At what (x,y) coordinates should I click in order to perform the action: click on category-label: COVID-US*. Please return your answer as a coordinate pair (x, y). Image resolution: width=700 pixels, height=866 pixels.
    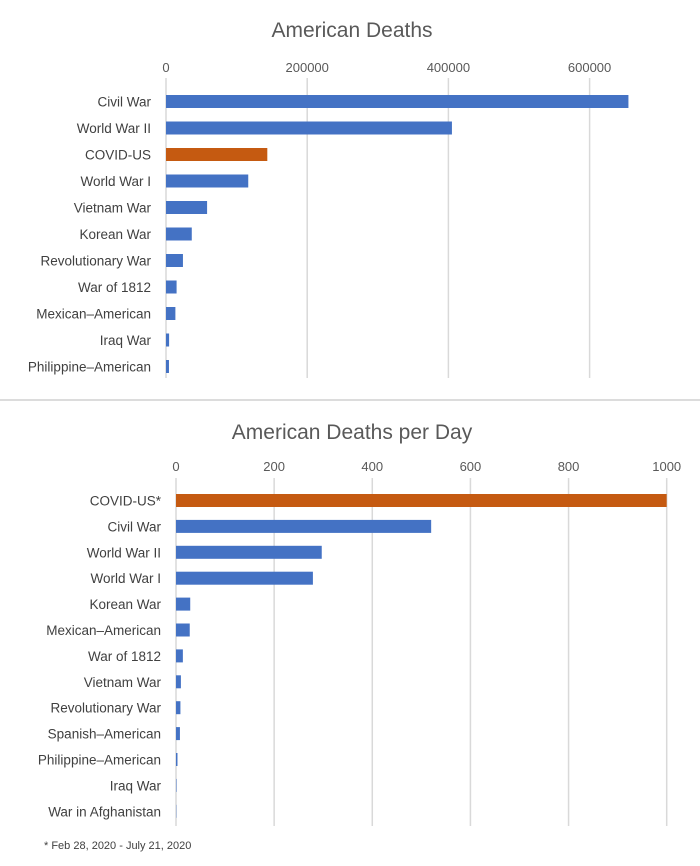
    Looking at the image, I should click on (126, 501).